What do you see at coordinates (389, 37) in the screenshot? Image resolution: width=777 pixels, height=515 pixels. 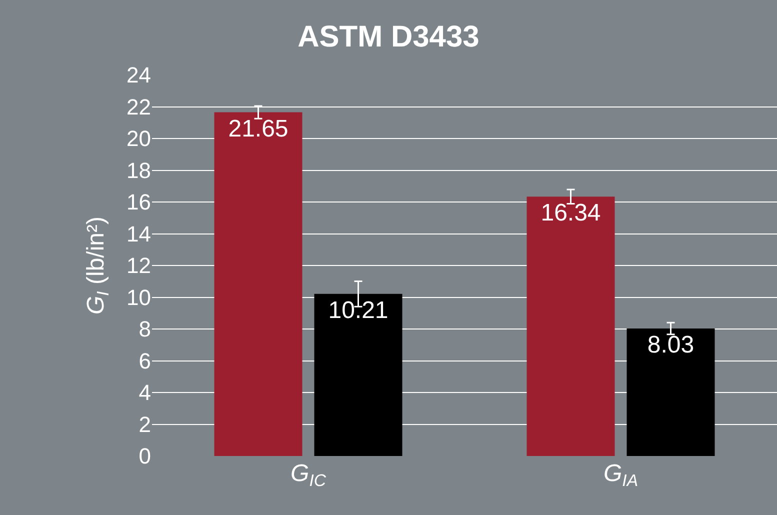 I see `chart-title: ASTM D3433` at bounding box center [389, 37].